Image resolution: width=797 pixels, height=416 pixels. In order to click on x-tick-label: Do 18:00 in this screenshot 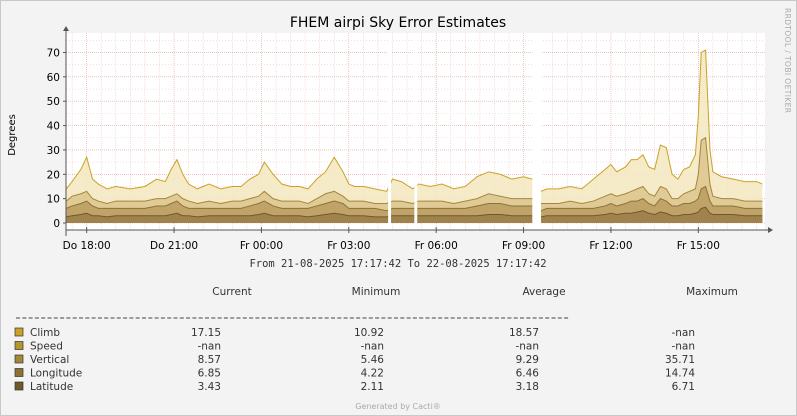, I will do `click(87, 246)`.